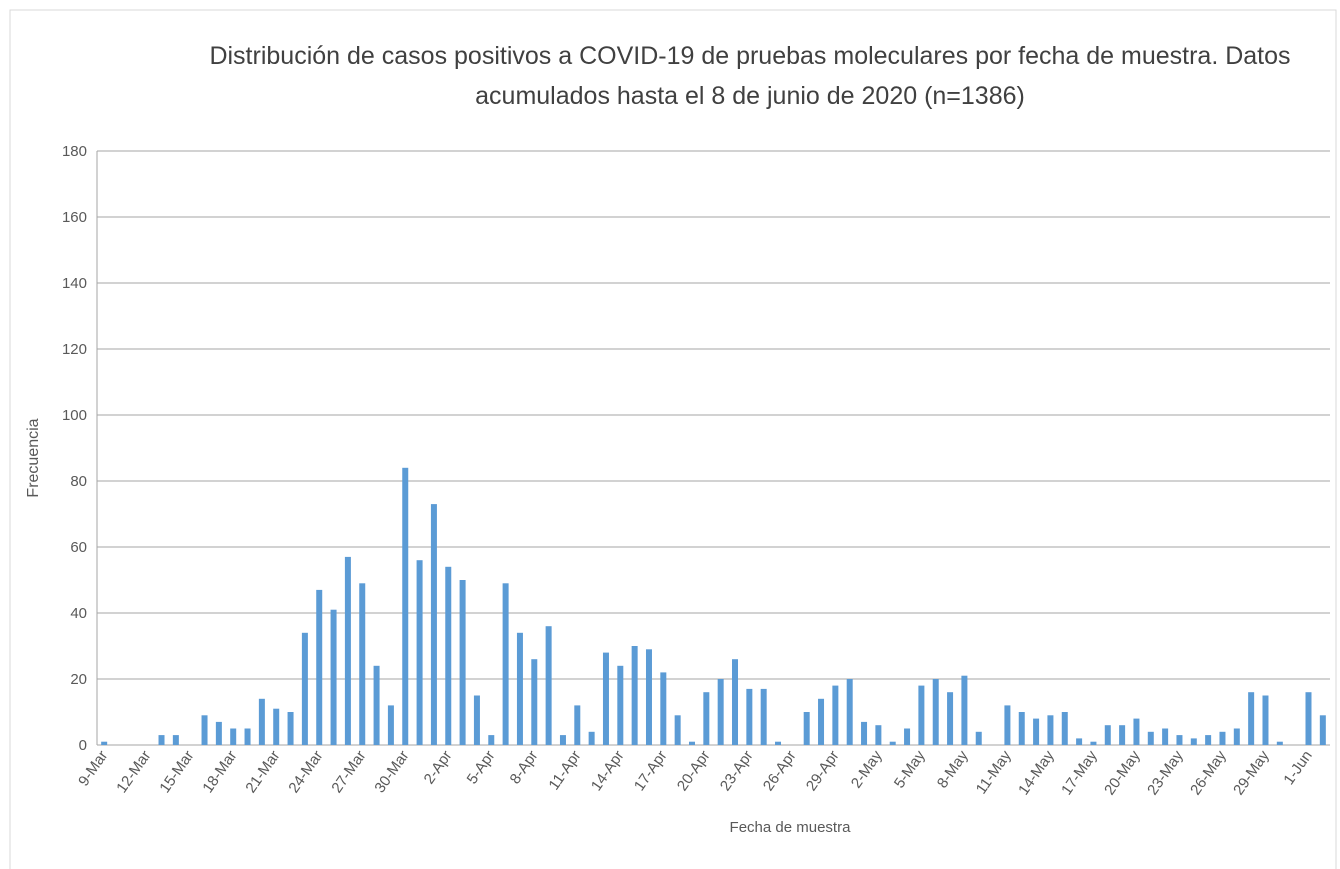 This screenshot has height=869, width=1340. What do you see at coordinates (994, 772) in the screenshot?
I see `x-tick-label: 11-May` at bounding box center [994, 772].